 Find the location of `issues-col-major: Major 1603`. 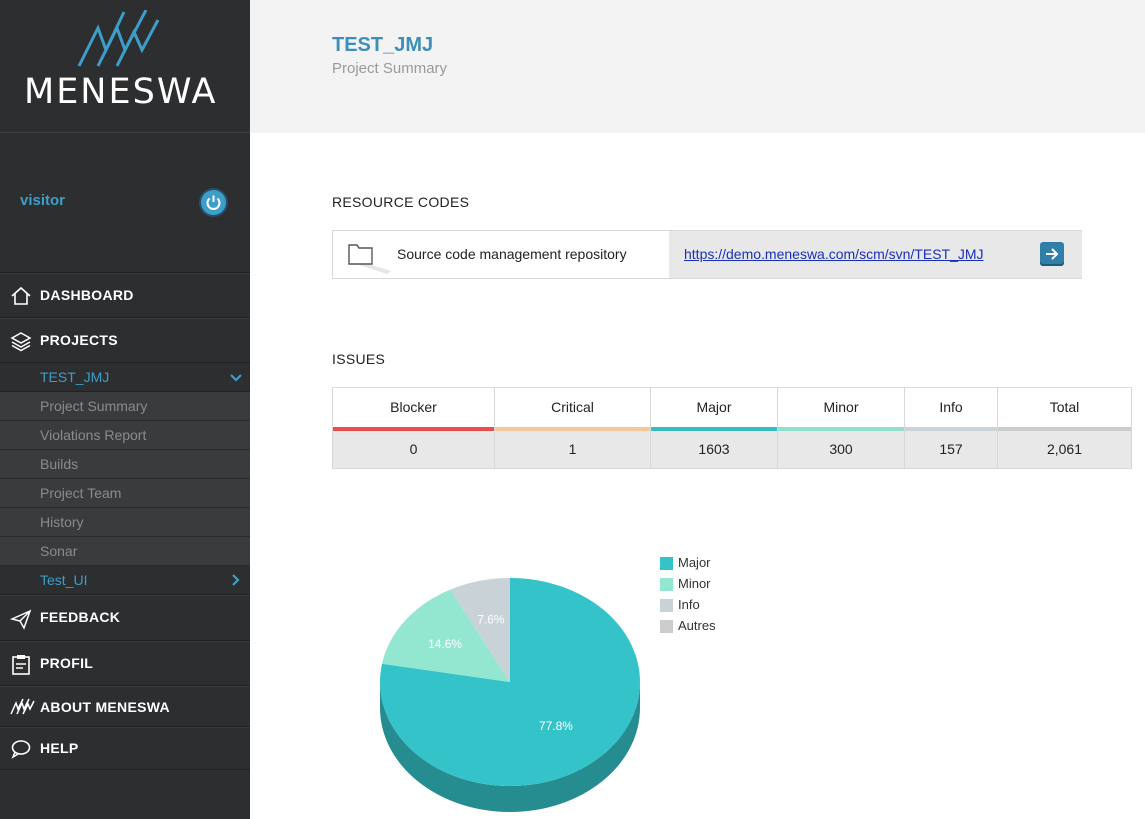

issues-col-major: Major 1603 is located at coordinates (714, 428).